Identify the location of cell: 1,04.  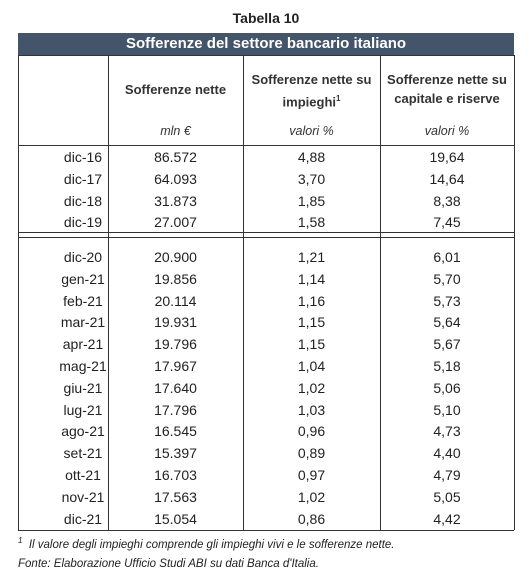
(311, 366).